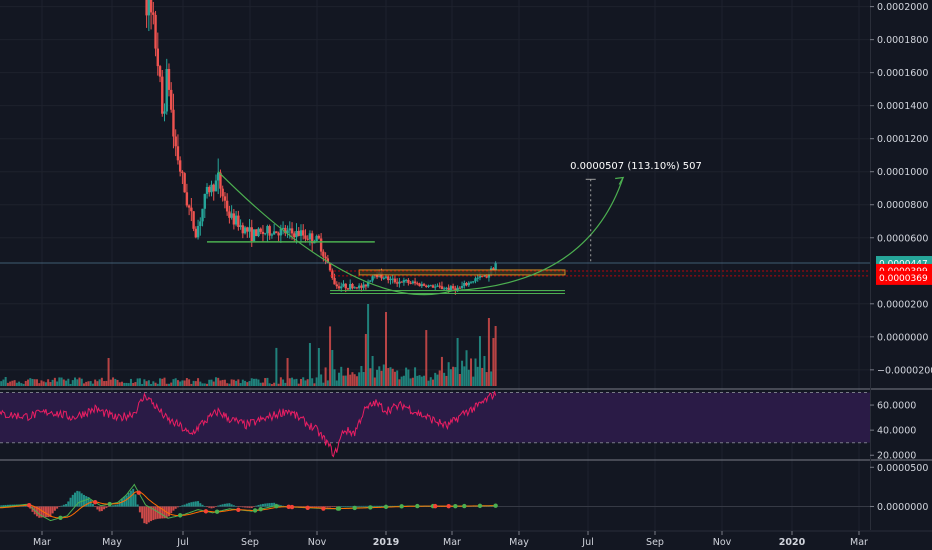 The width and height of the screenshot is (932, 550). What do you see at coordinates (902, 73) in the screenshot?
I see `price-tick-label: 0.0001600` at bounding box center [902, 73].